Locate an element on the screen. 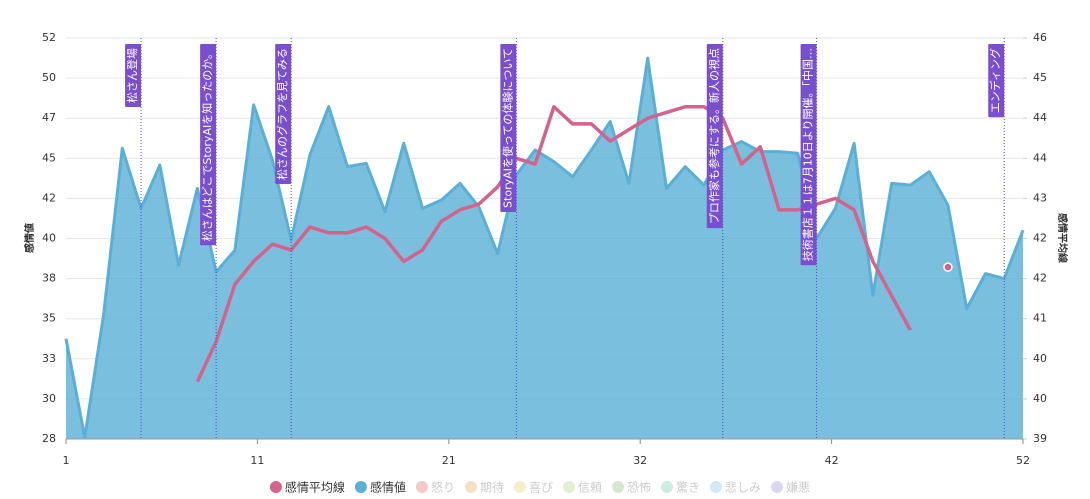 Image resolution: width=1090 pixels, height=499 pixels. legend-item: 信頼 is located at coordinates (582, 488).